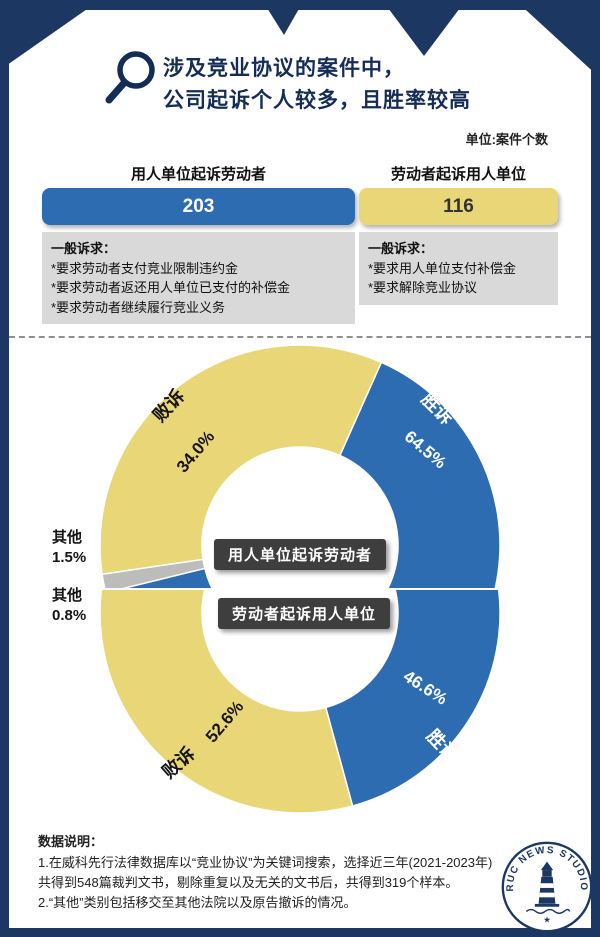 The height and width of the screenshot is (937, 600). Describe the element at coordinates (197, 903) in the screenshot. I see `note-line: 2.“其他”类别包括移交至其他法院以及原告撤诉的情况。` at that location.